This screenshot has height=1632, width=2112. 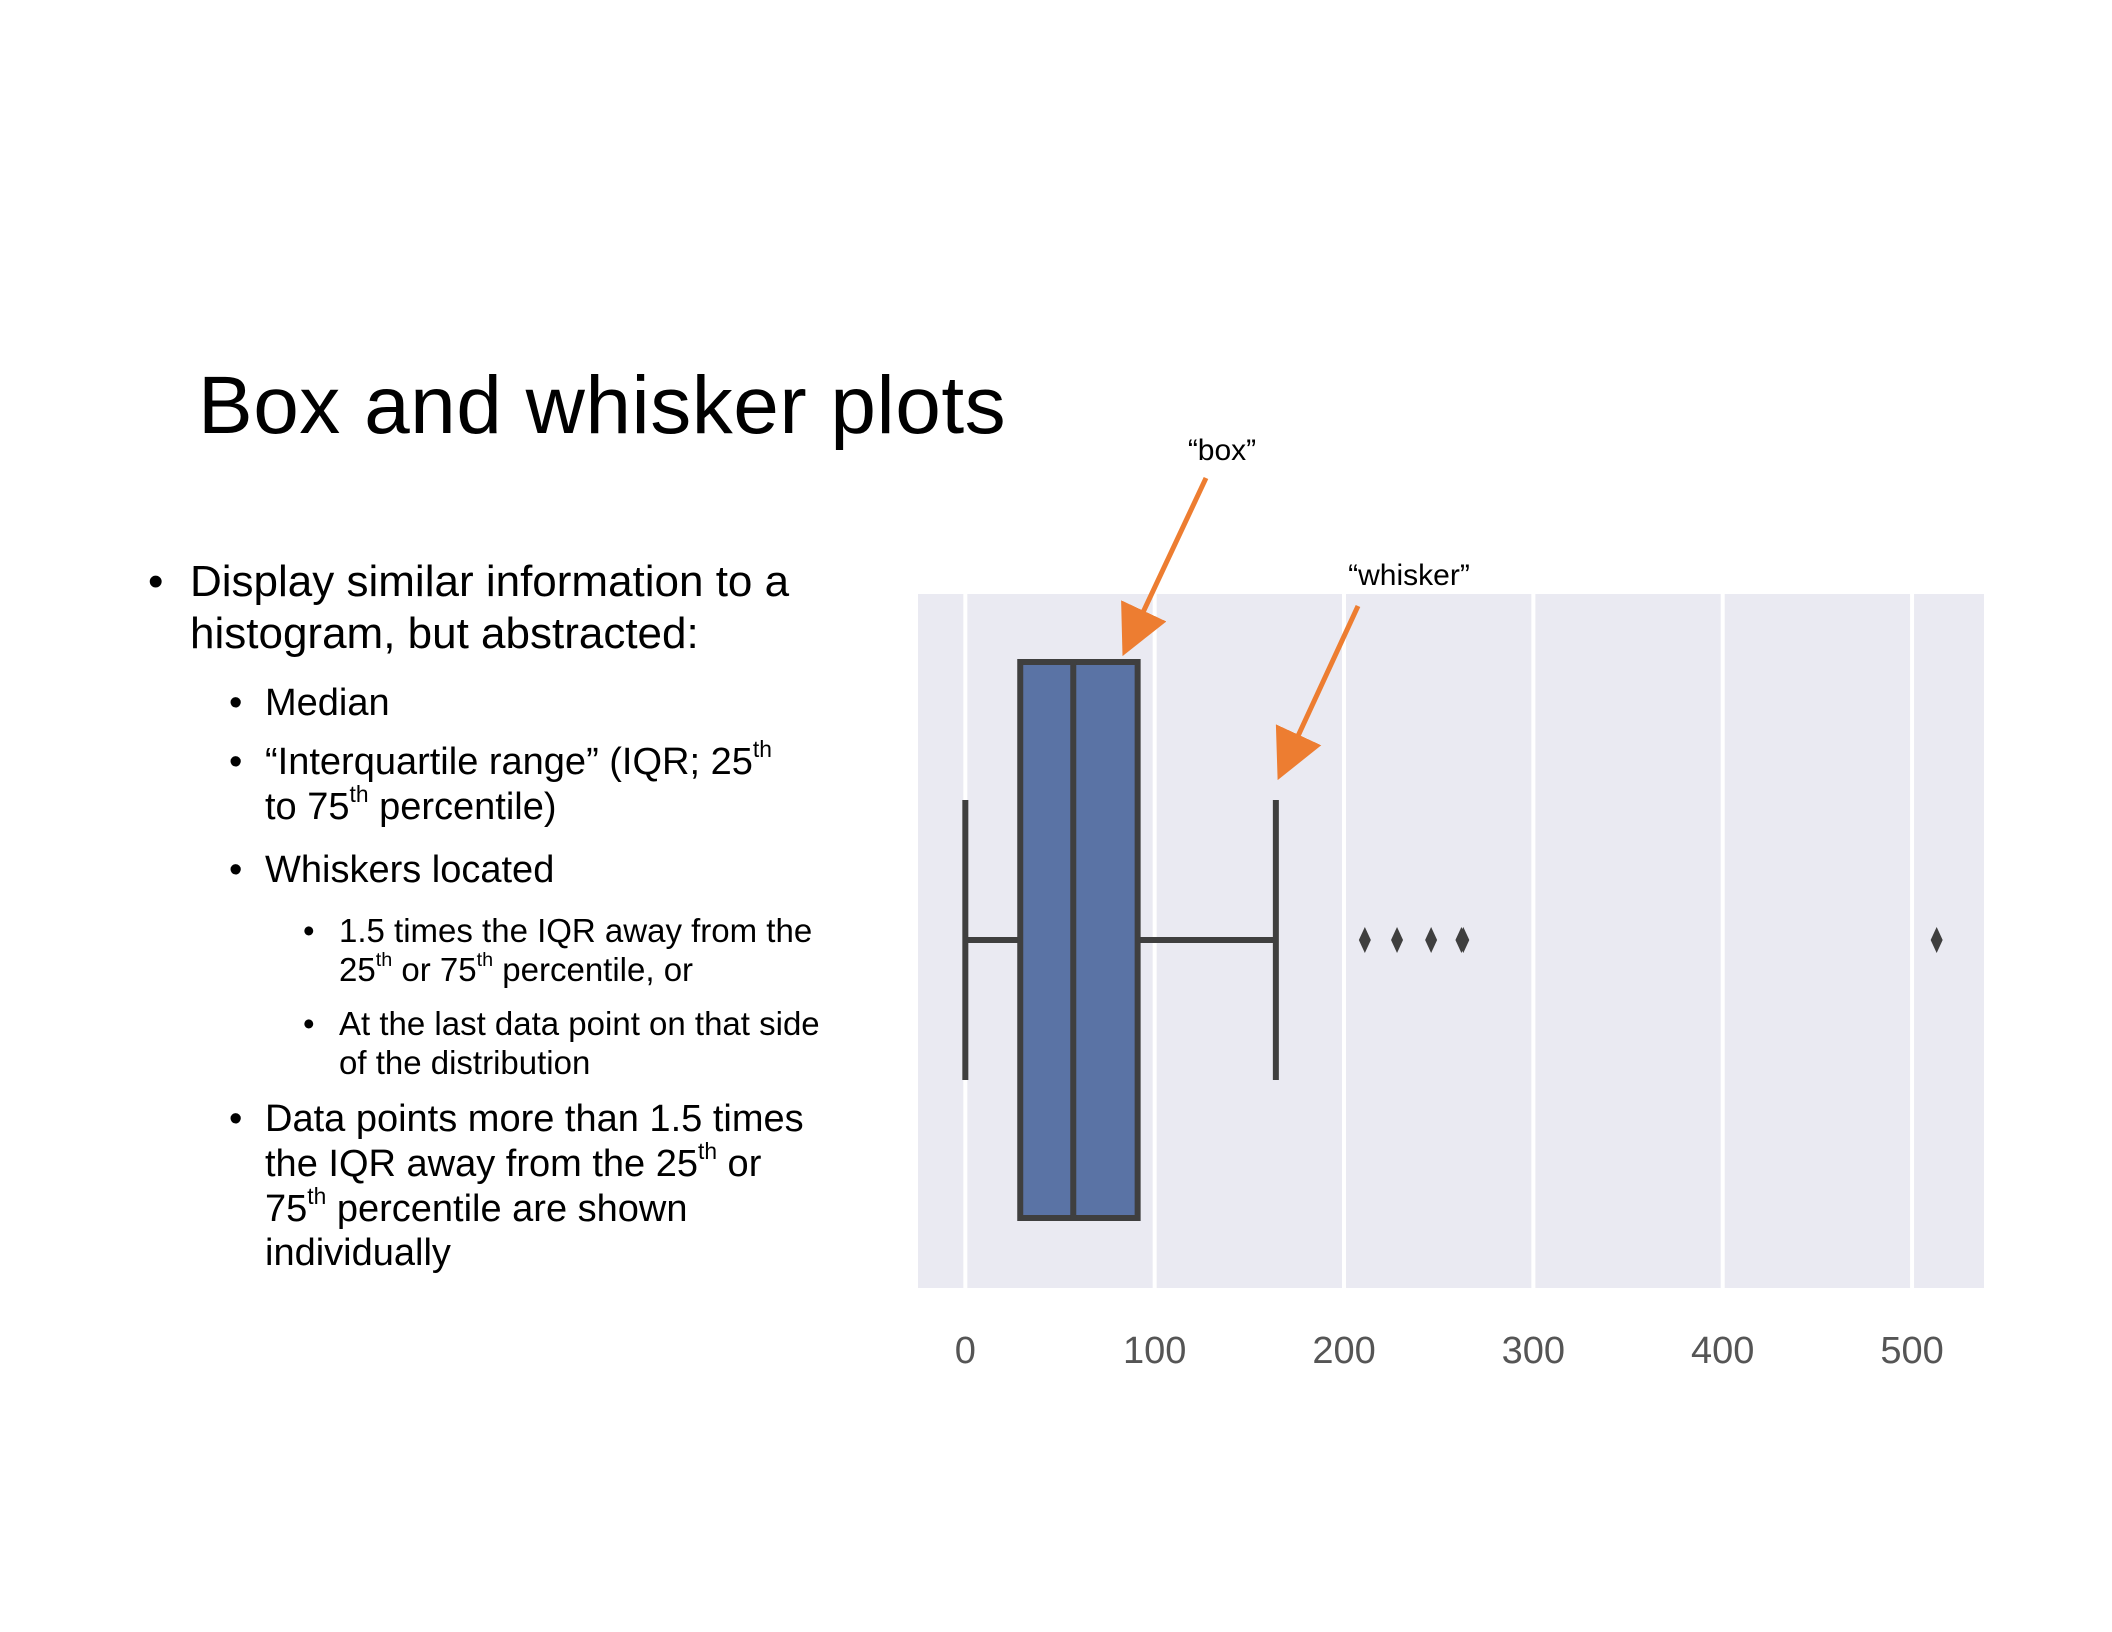 I want to click on bullet-text: of the distribution, so click(x=465, y=1062).